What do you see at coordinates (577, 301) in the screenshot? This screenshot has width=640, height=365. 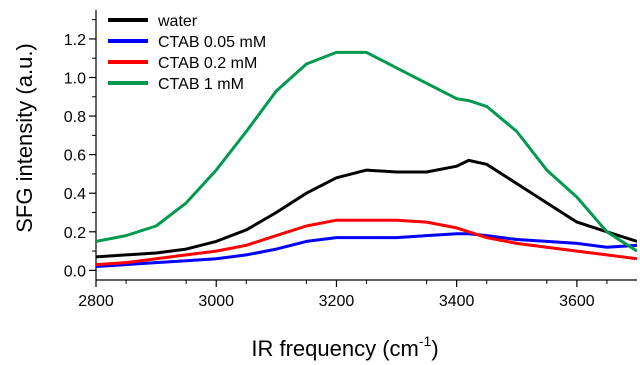 I see `x-tick-label: 3600` at bounding box center [577, 301].